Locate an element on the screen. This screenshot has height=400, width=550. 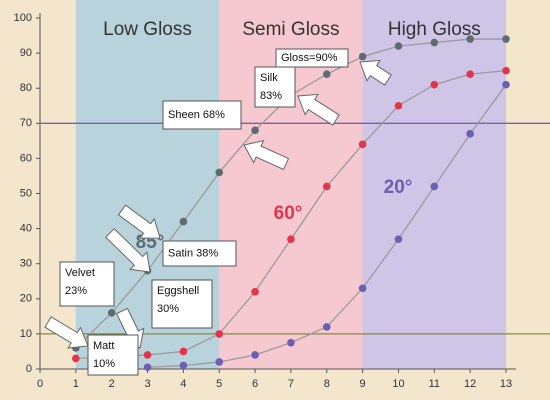
y-tick-label: 90 is located at coordinates (26, 53).